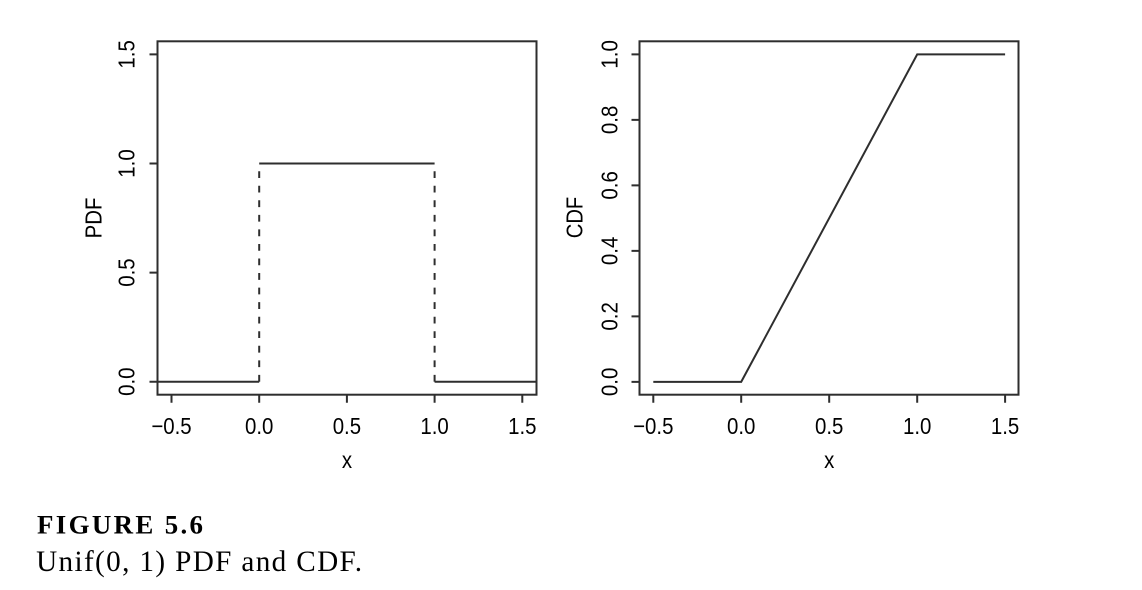 Image resolution: width=1142 pixels, height=590 pixels. Describe the element at coordinates (609, 185) in the screenshot. I see `svg-text: 0.6` at that location.